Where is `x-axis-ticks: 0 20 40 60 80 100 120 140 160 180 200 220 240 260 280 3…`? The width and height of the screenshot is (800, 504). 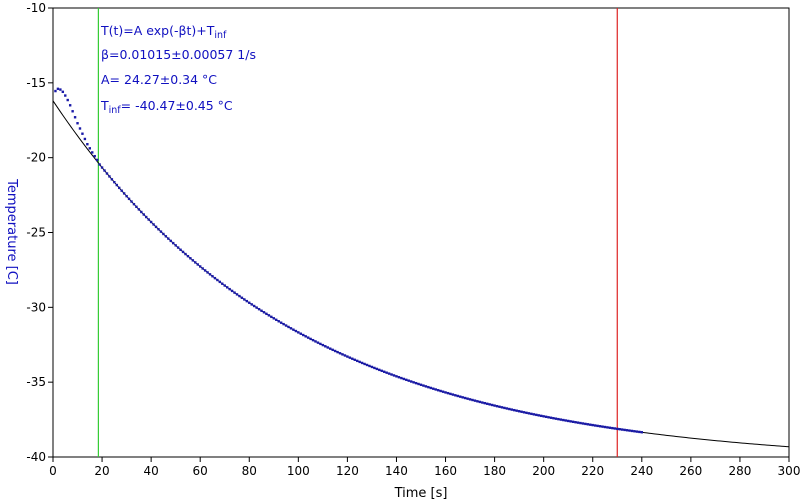
x-axis-ticks: 0 20 40 60 80 100 120 140 160 180 200 220 240 260 280 3… is located at coordinates (424, 467).